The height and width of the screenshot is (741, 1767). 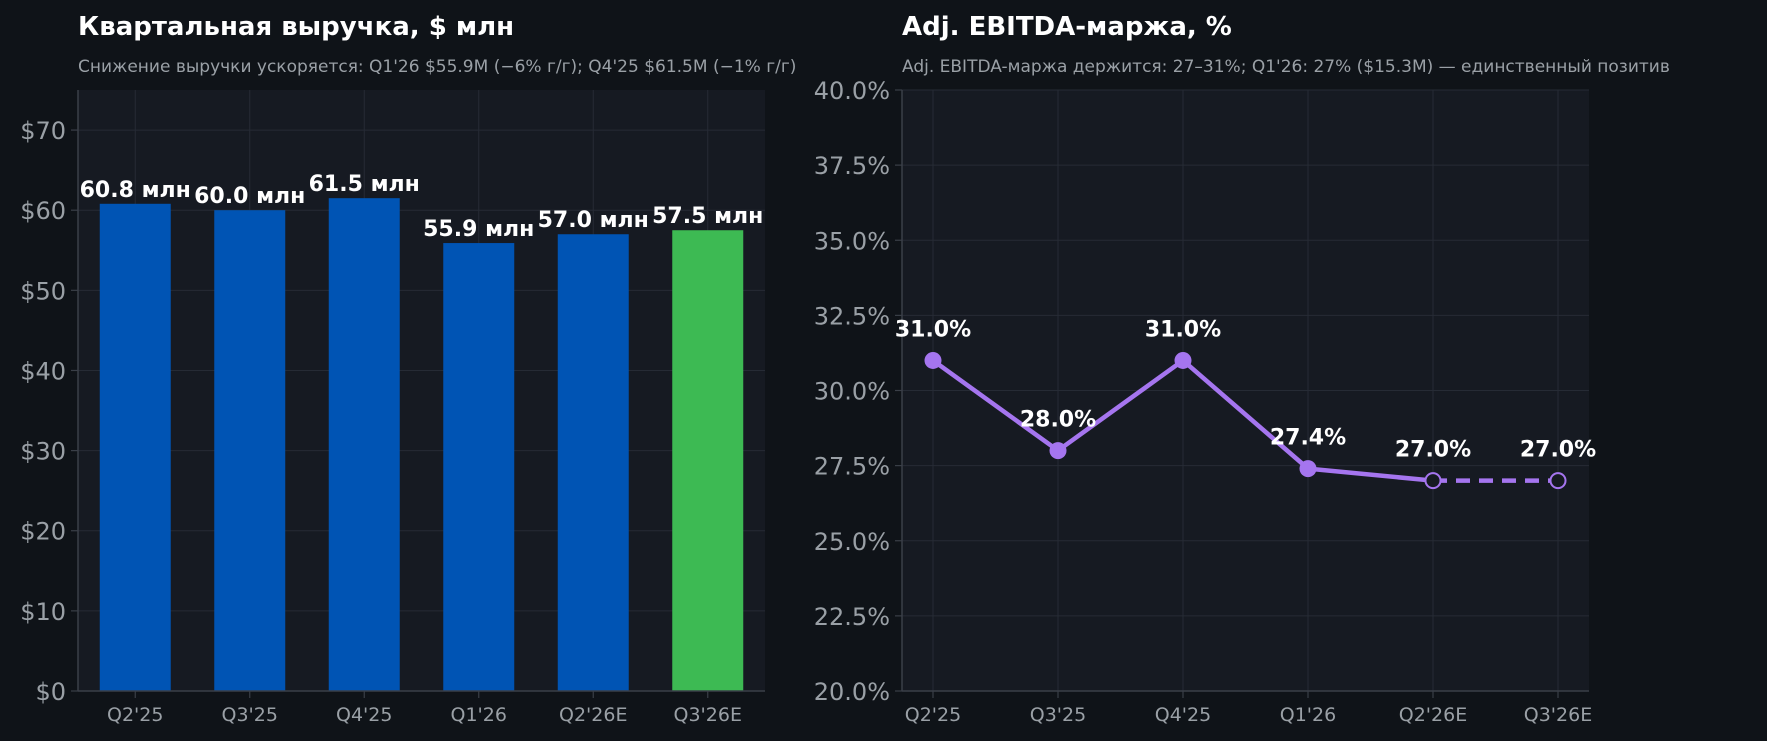 I want to click on y-tick-label: 32.5%, so click(x=852, y=316).